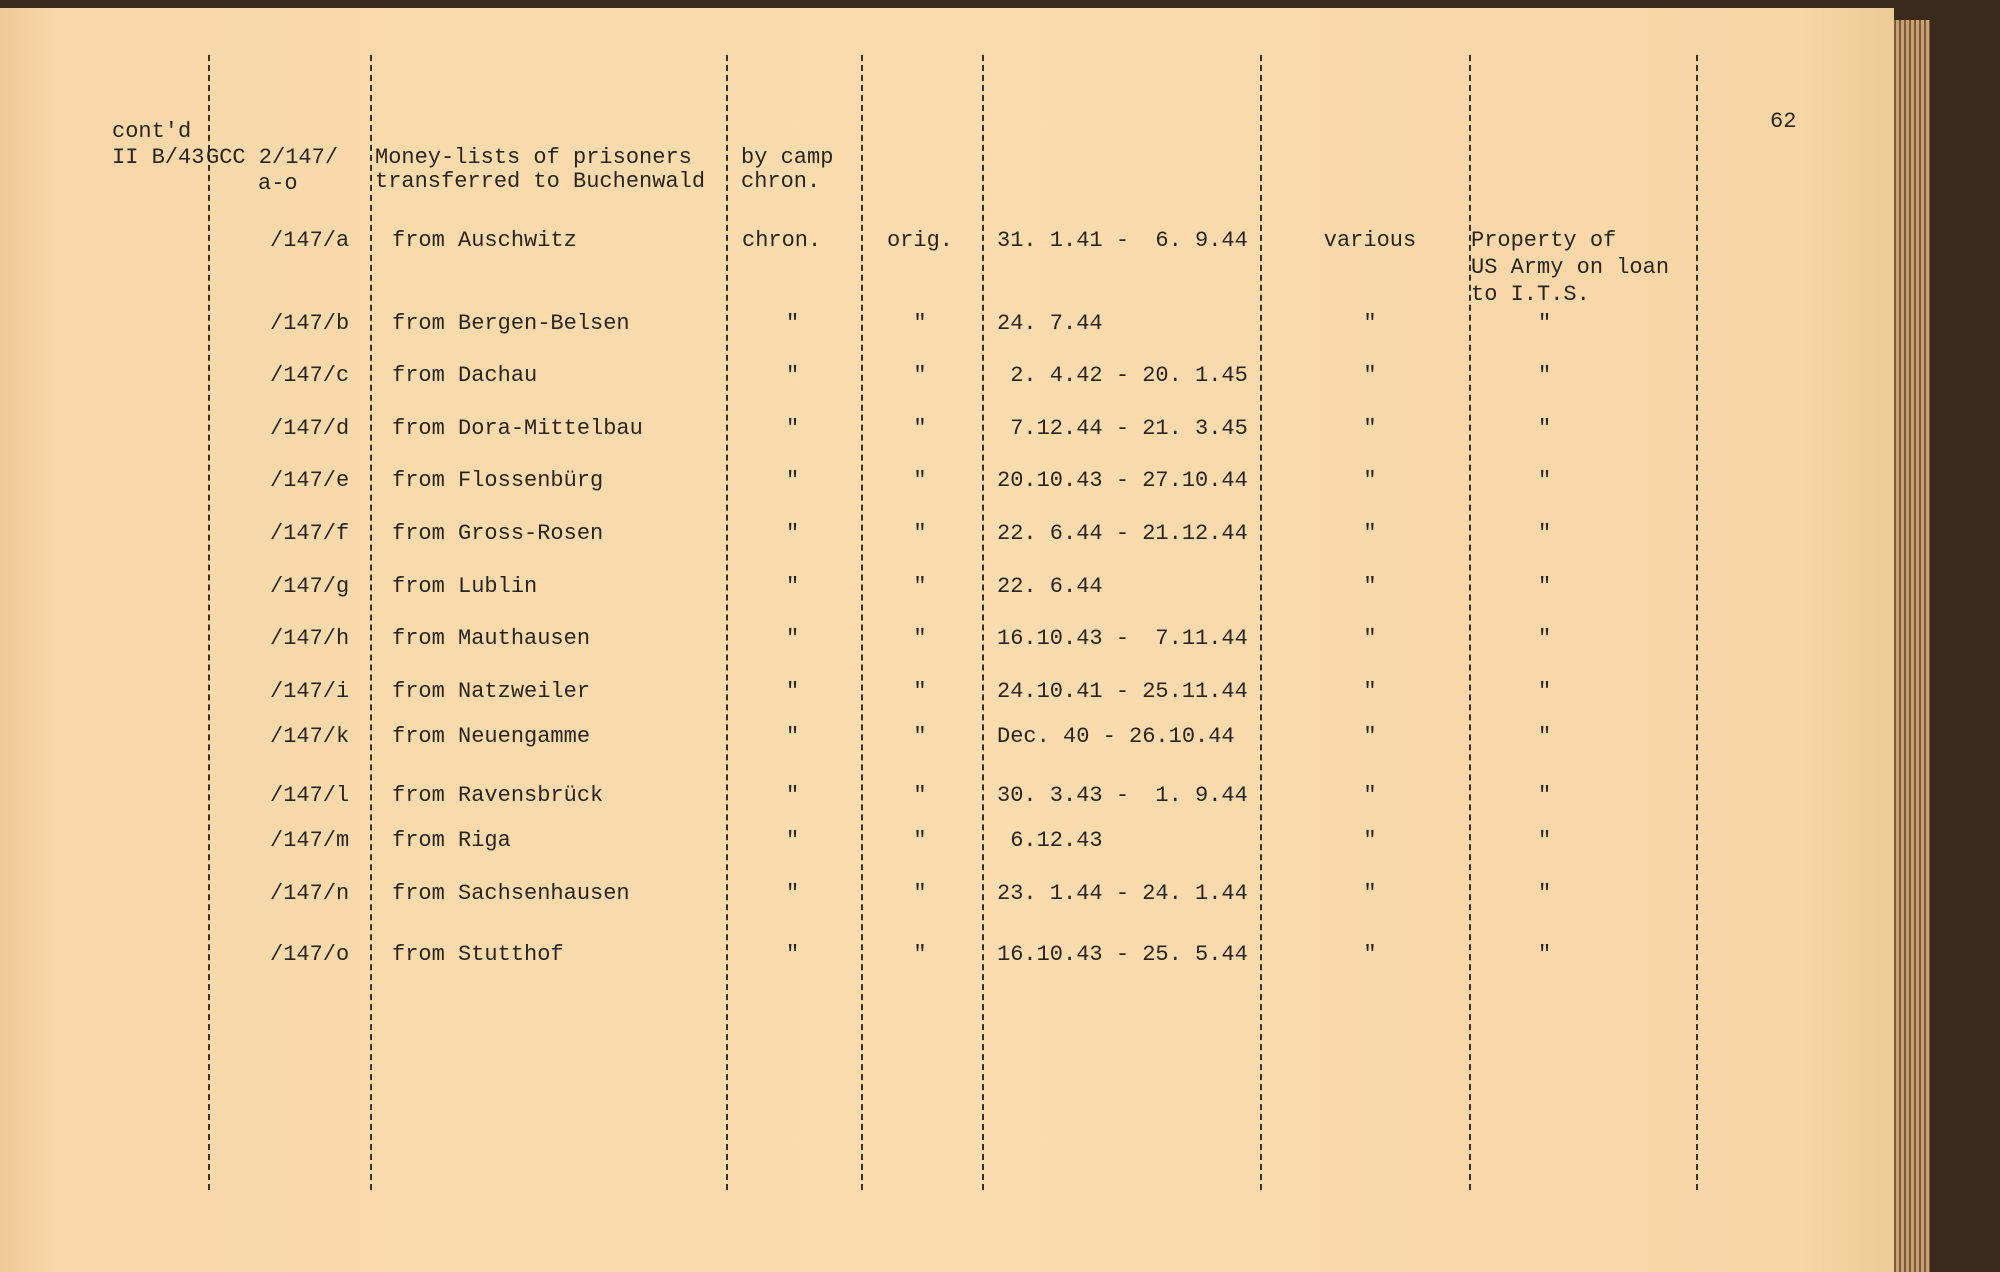 Image resolution: width=2000 pixels, height=1272 pixels. What do you see at coordinates (465, 375) in the screenshot?
I see `record-description: from Dachau` at bounding box center [465, 375].